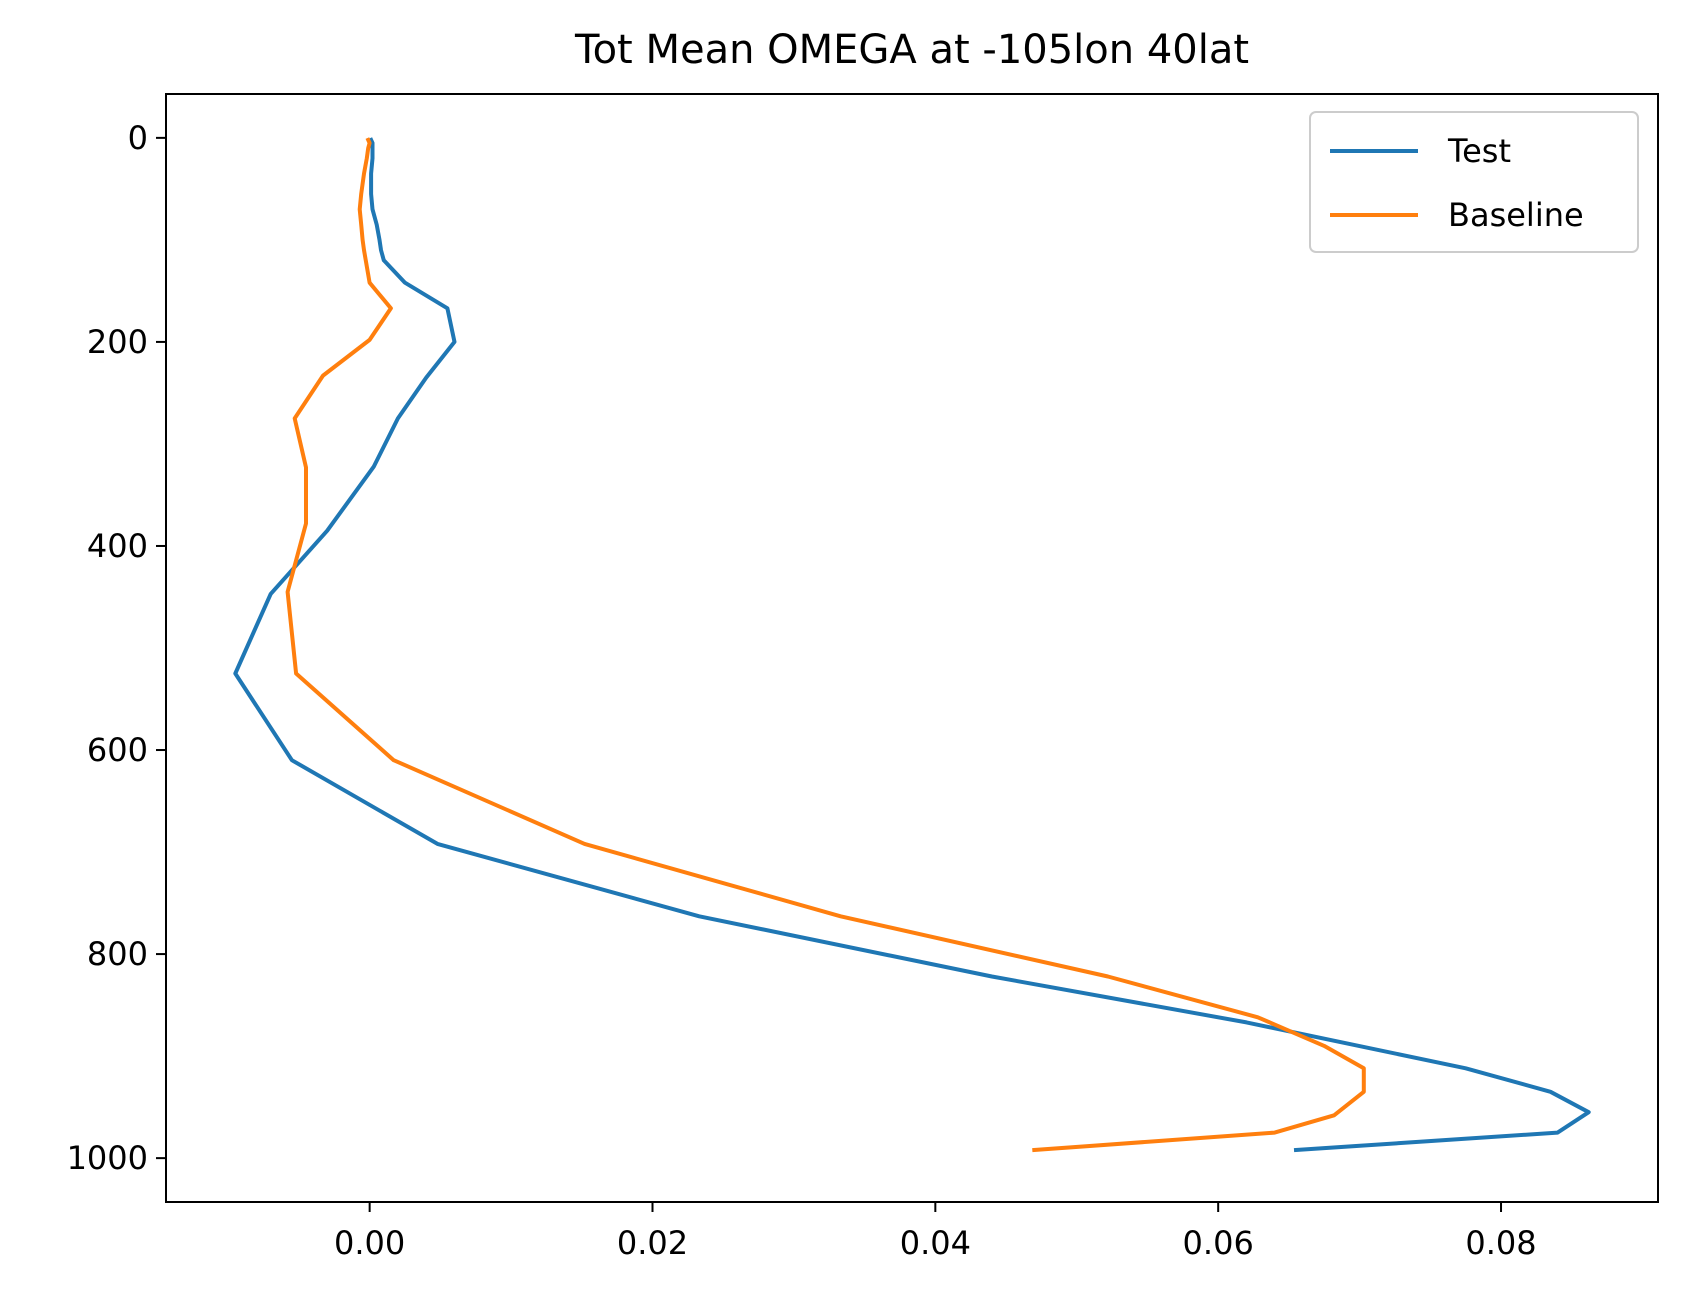  What do you see at coordinates (1500, 1243) in the screenshot?
I see `x-tick-label: 0.08` at bounding box center [1500, 1243].